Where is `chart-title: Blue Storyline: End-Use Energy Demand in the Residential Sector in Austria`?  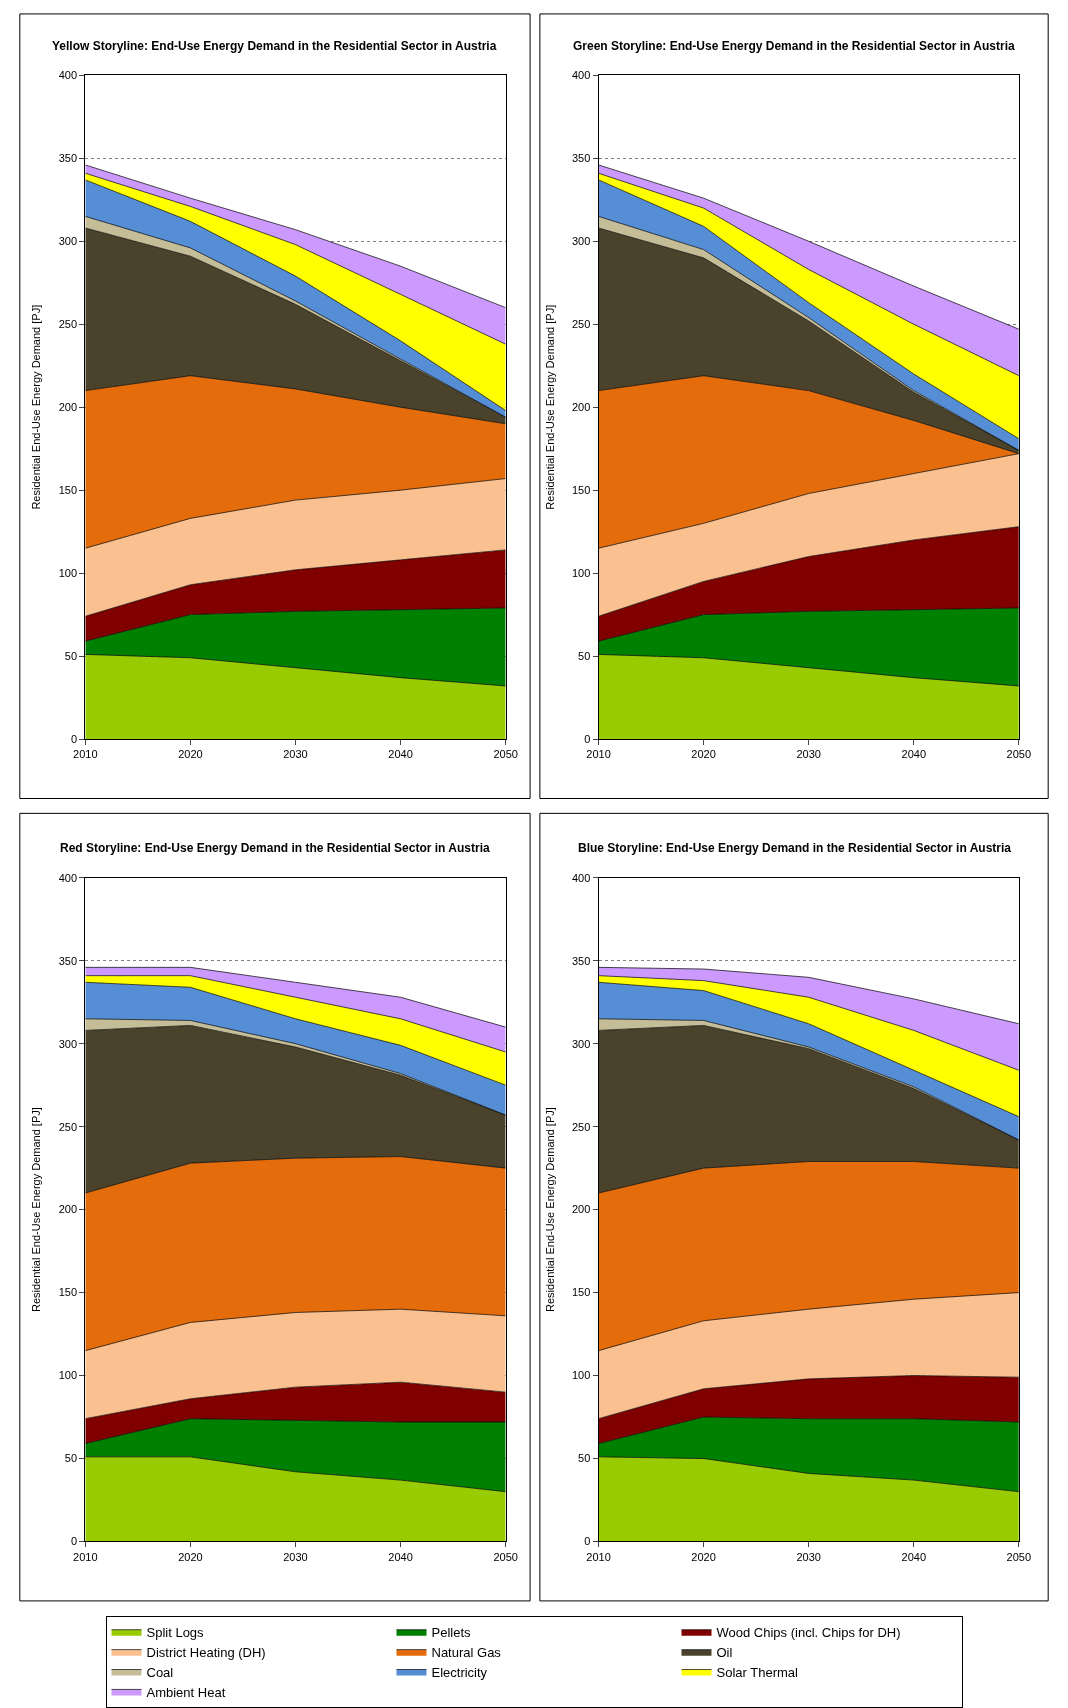
chart-title: Blue Storyline: End-Use Energy Demand in the Residential Sector in Austria is located at coordinates (795, 848).